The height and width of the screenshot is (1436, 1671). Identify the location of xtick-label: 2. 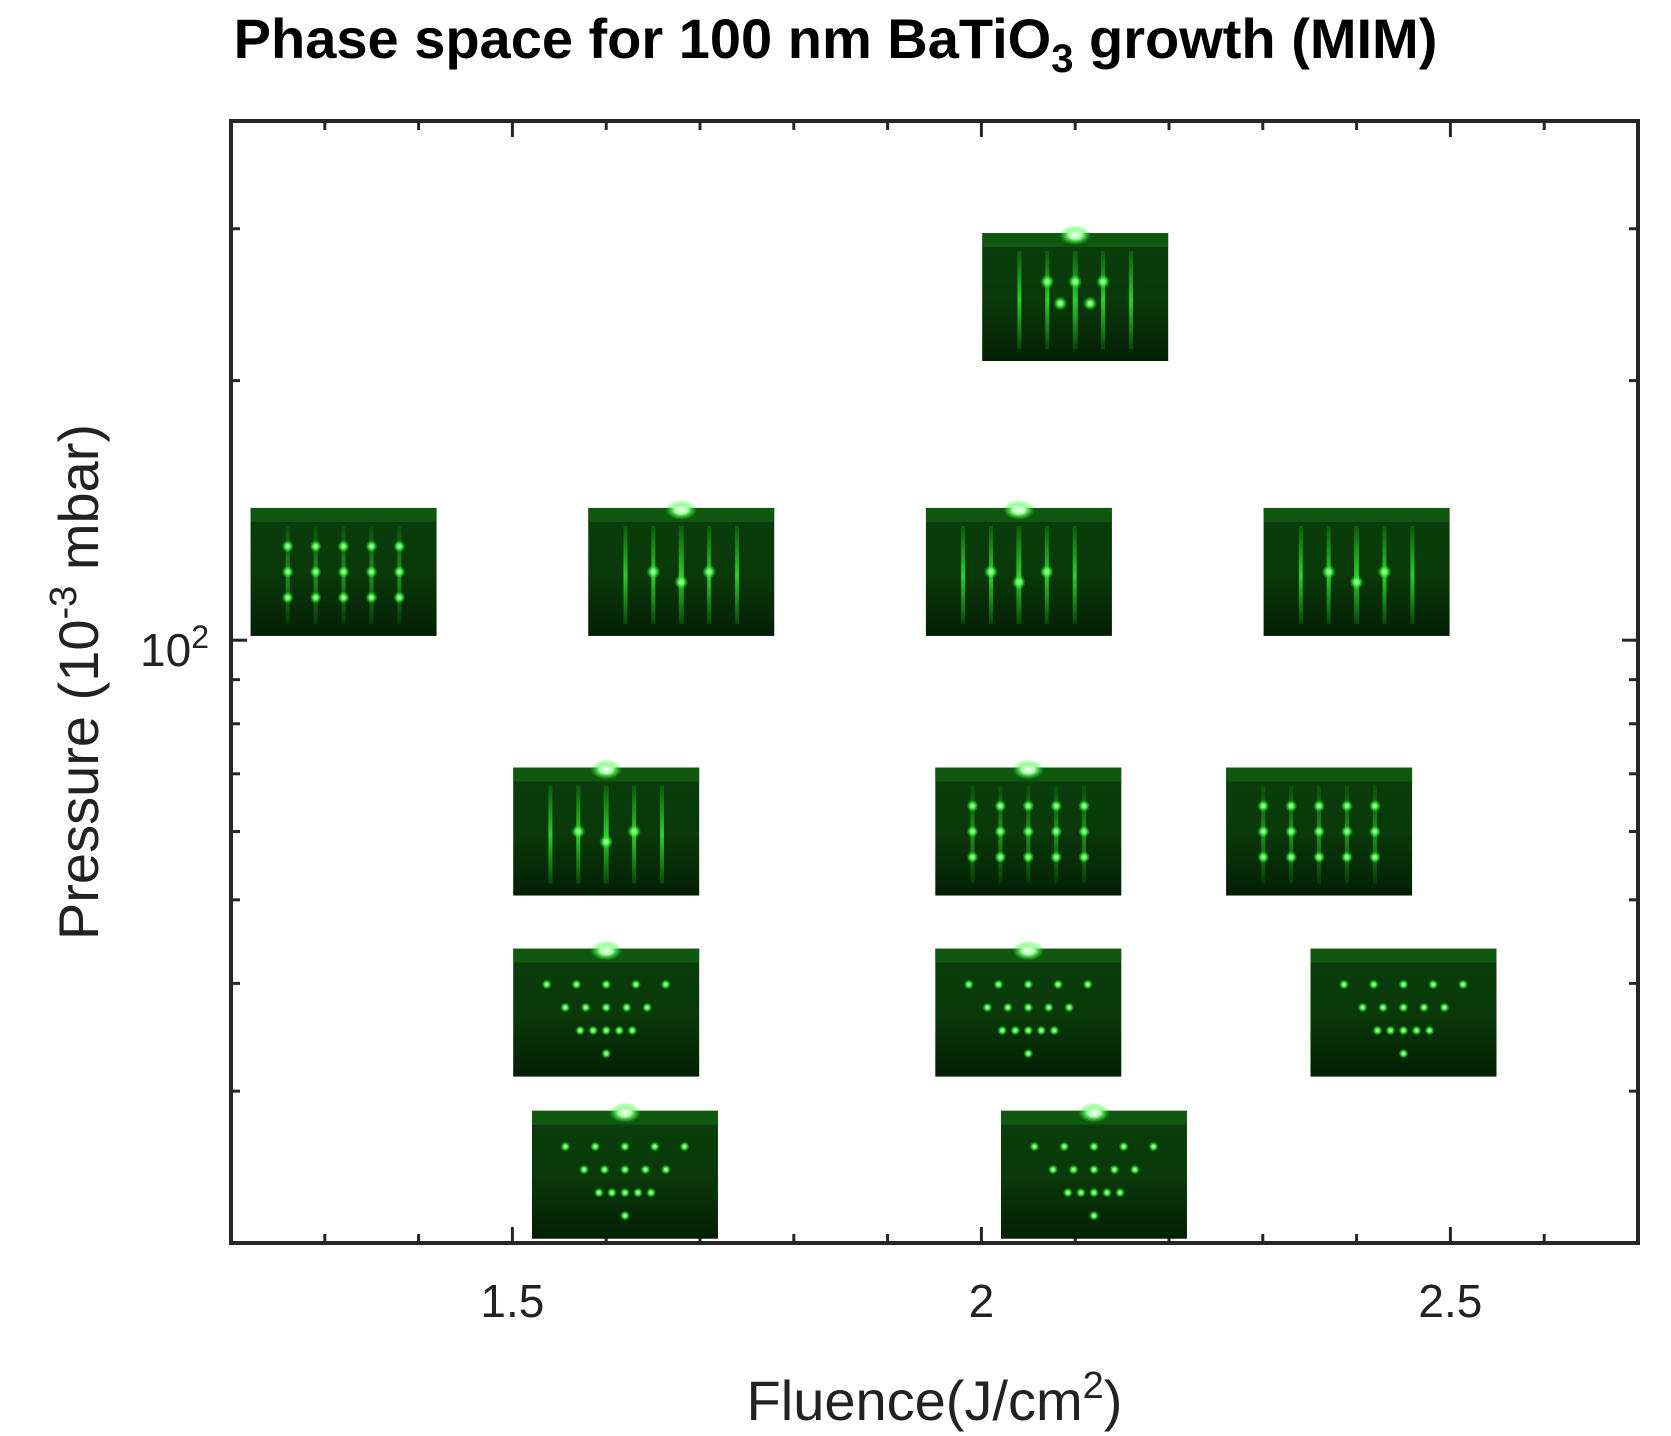
(982, 1301).